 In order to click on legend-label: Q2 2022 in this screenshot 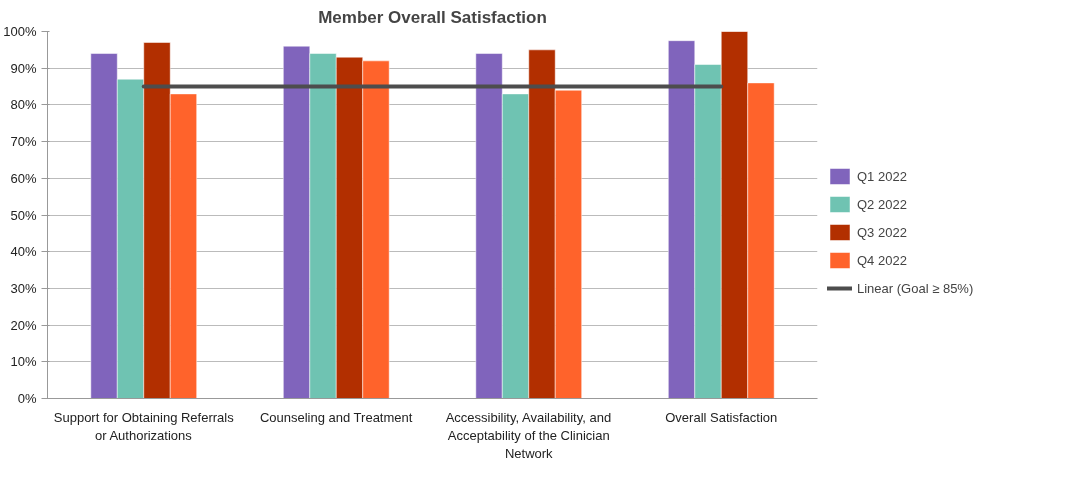, I will do `click(882, 204)`.